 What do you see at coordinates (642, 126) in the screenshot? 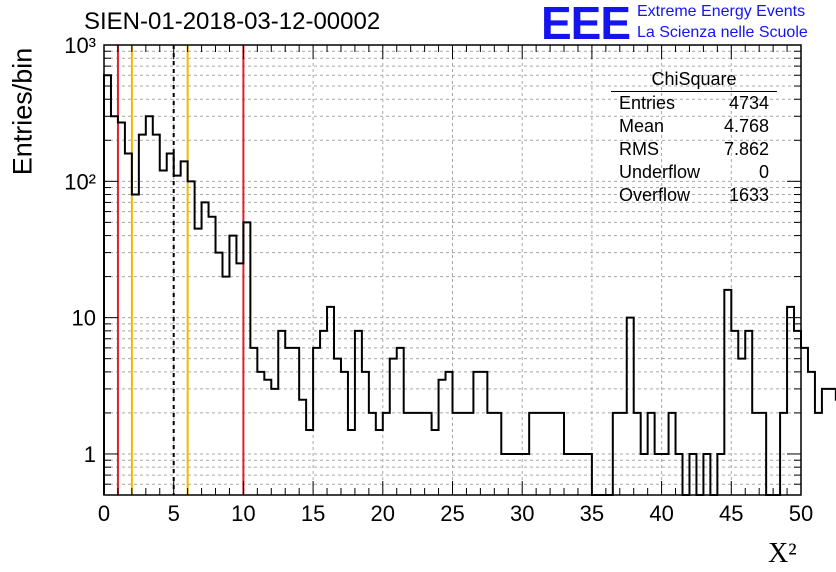
I see `stats-label: Mean` at bounding box center [642, 126].